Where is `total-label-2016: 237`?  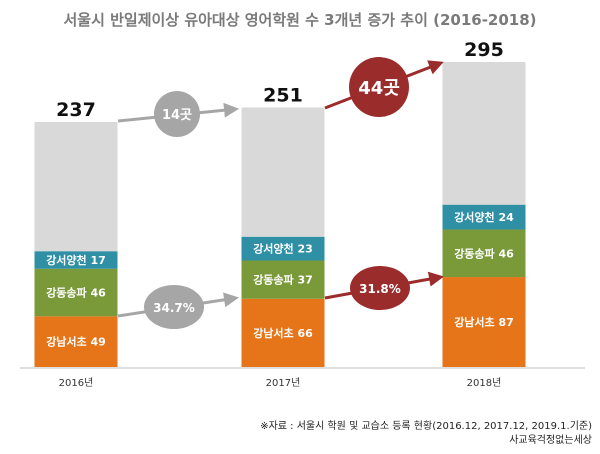
total-label-2016: 237 is located at coordinates (76, 110).